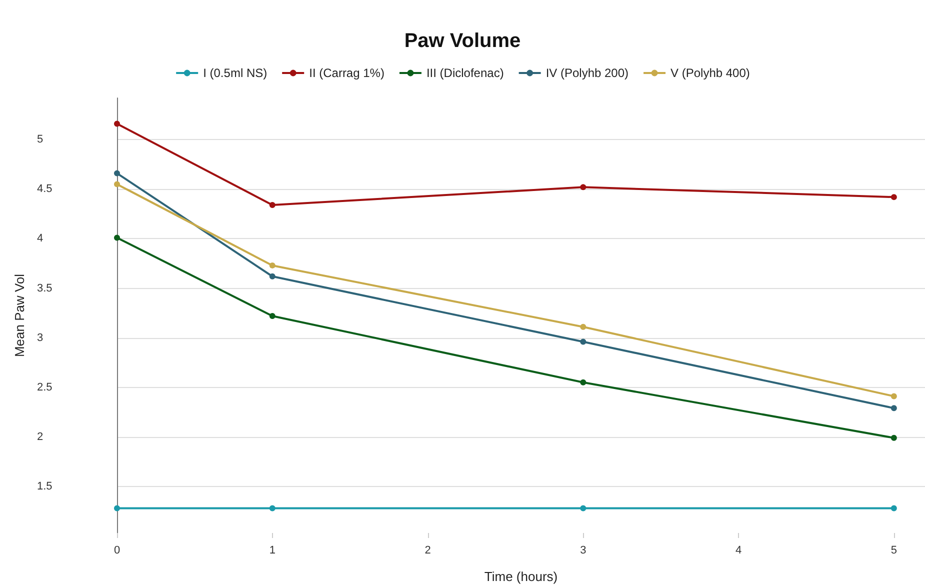 Image resolution: width=925 pixels, height=588 pixels. What do you see at coordinates (583, 550) in the screenshot?
I see `x-tick-label: 3` at bounding box center [583, 550].